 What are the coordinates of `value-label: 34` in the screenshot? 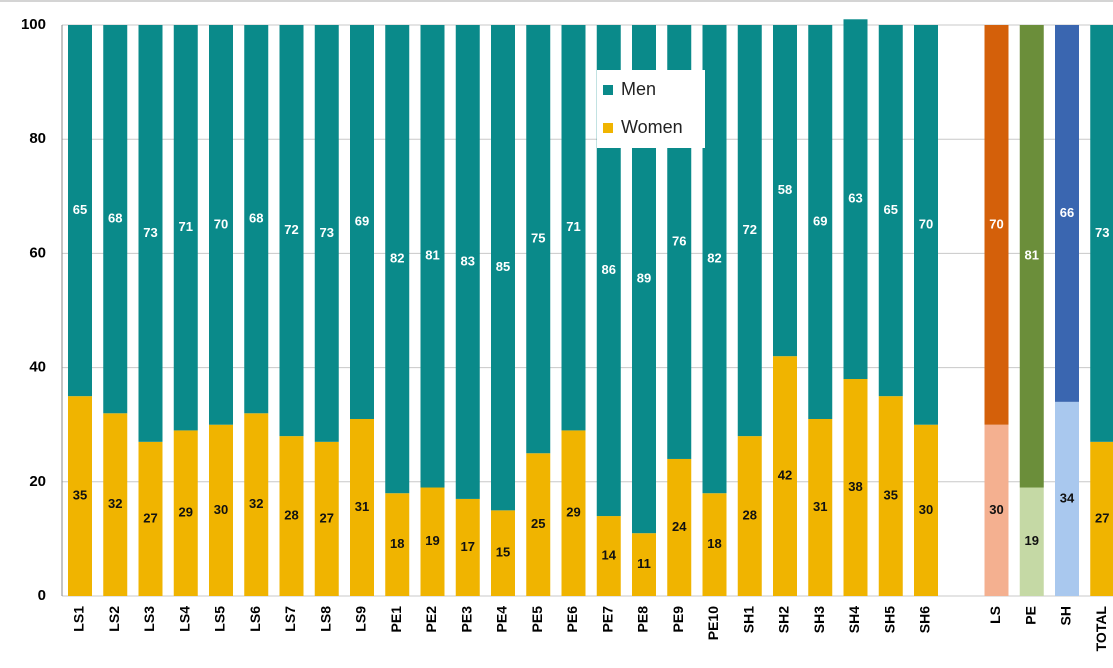 It's located at (1067, 497).